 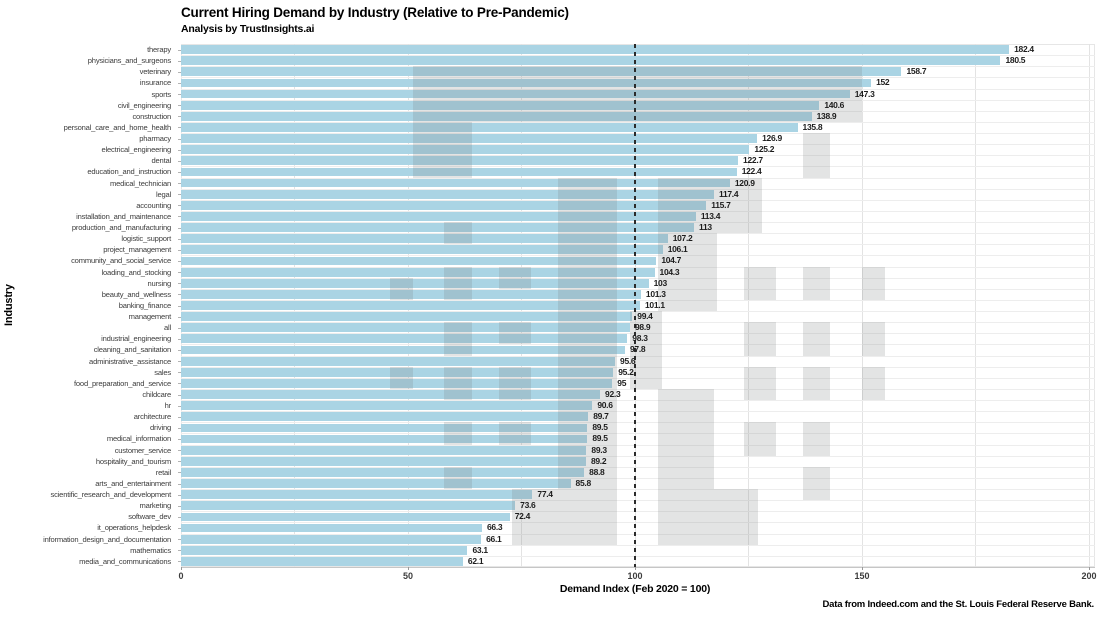 I want to click on bar-hr, so click(x=387, y=406).